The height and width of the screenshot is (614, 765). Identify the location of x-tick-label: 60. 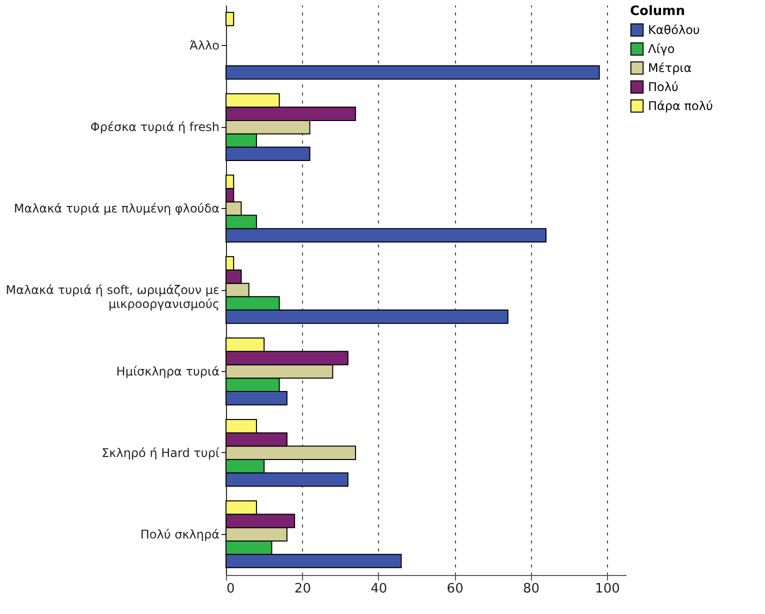
(455, 589).